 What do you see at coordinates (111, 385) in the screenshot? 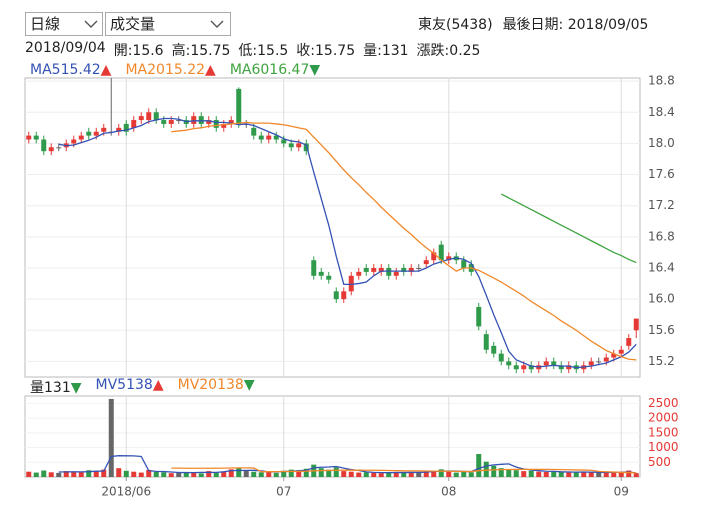
I see `legend-name: MV5` at bounding box center [111, 385].